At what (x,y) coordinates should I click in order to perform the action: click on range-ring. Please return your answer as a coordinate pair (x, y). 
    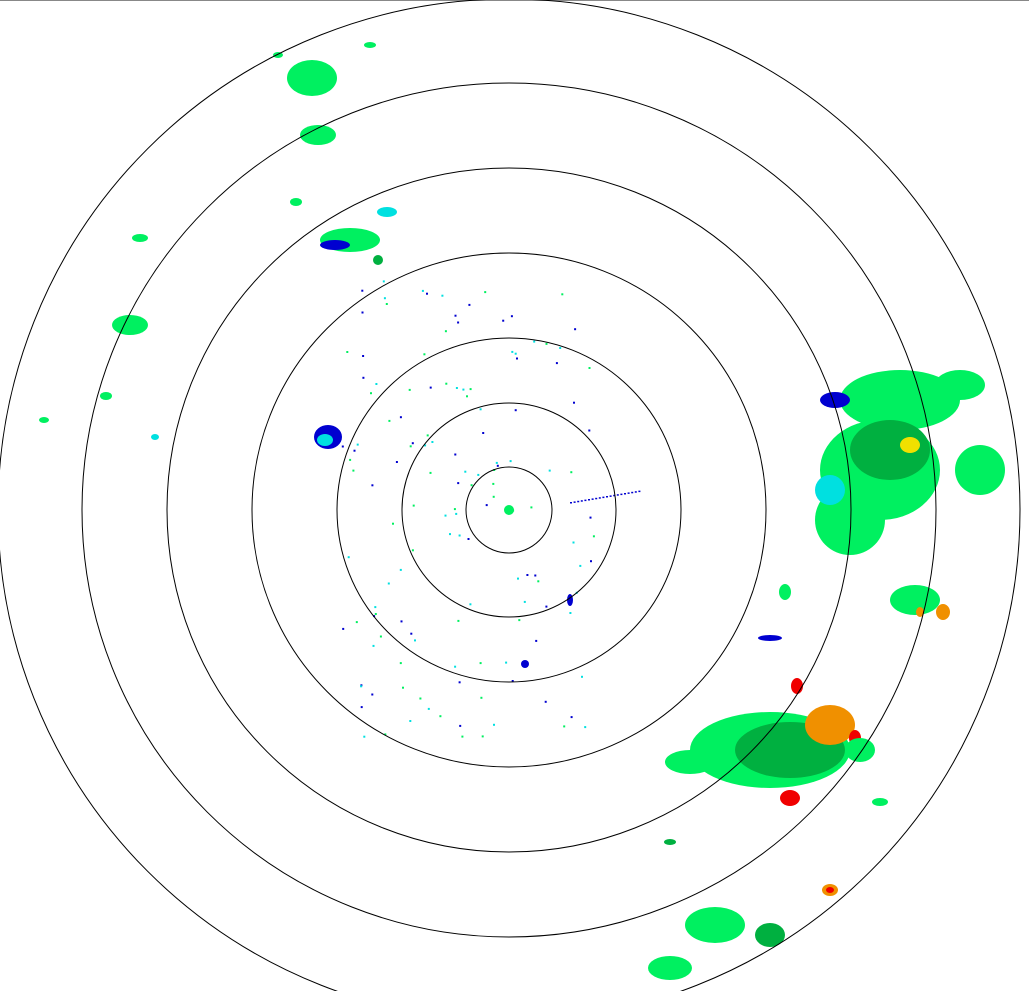
    Looking at the image, I should click on (509, 510).